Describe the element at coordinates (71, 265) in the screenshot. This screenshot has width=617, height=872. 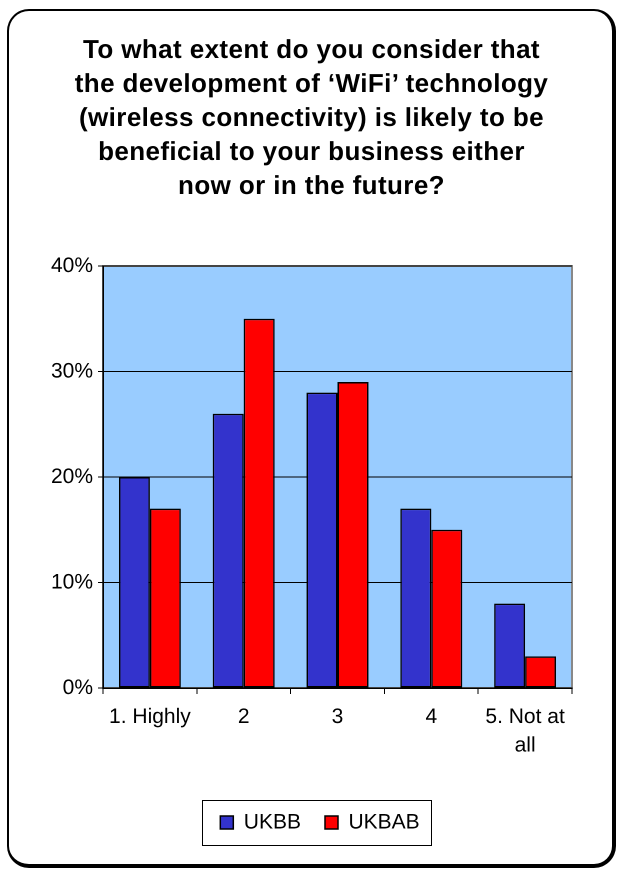
I see `y-tick-label: 40%` at that location.